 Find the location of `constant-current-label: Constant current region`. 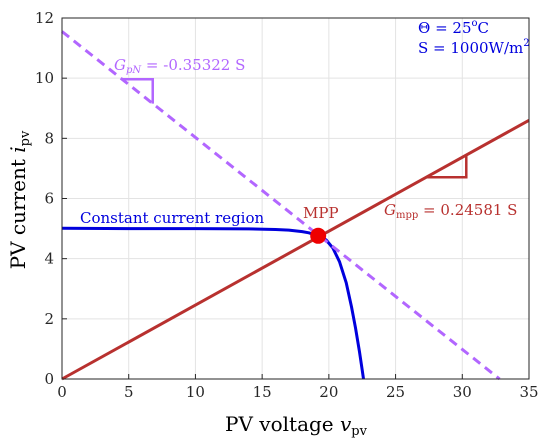

constant-current-label: Constant current region is located at coordinates (172, 218).